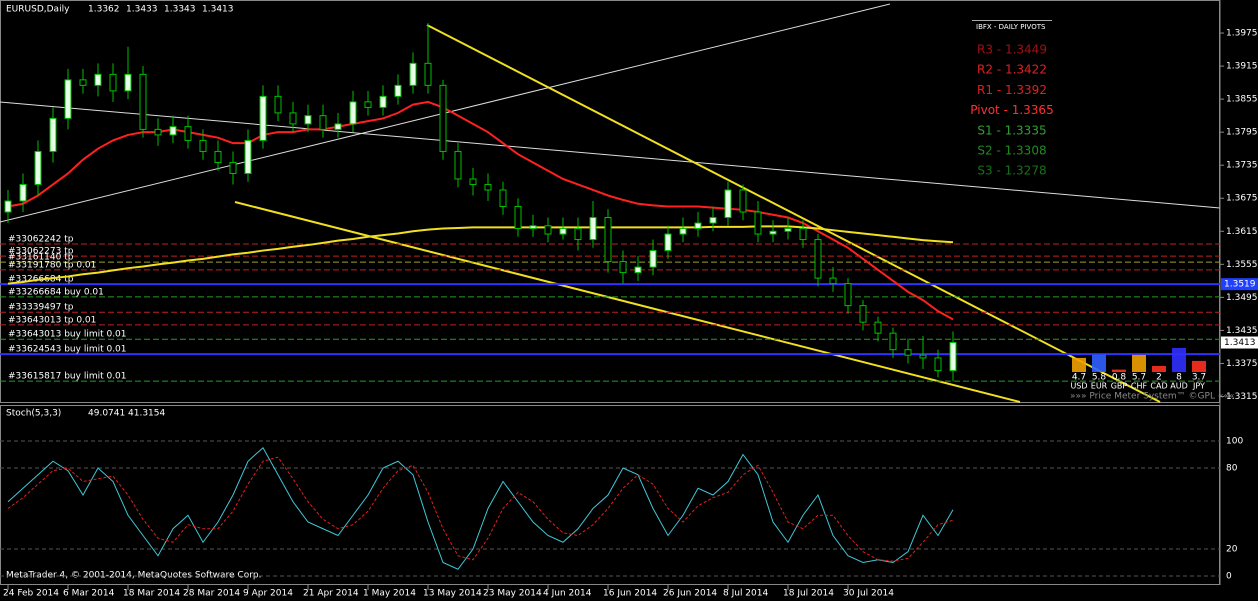 Image resolution: width=1258 pixels, height=601 pixels. Describe the element at coordinates (1139, 386) in the screenshot. I see `meter-currency: CHF` at that location.